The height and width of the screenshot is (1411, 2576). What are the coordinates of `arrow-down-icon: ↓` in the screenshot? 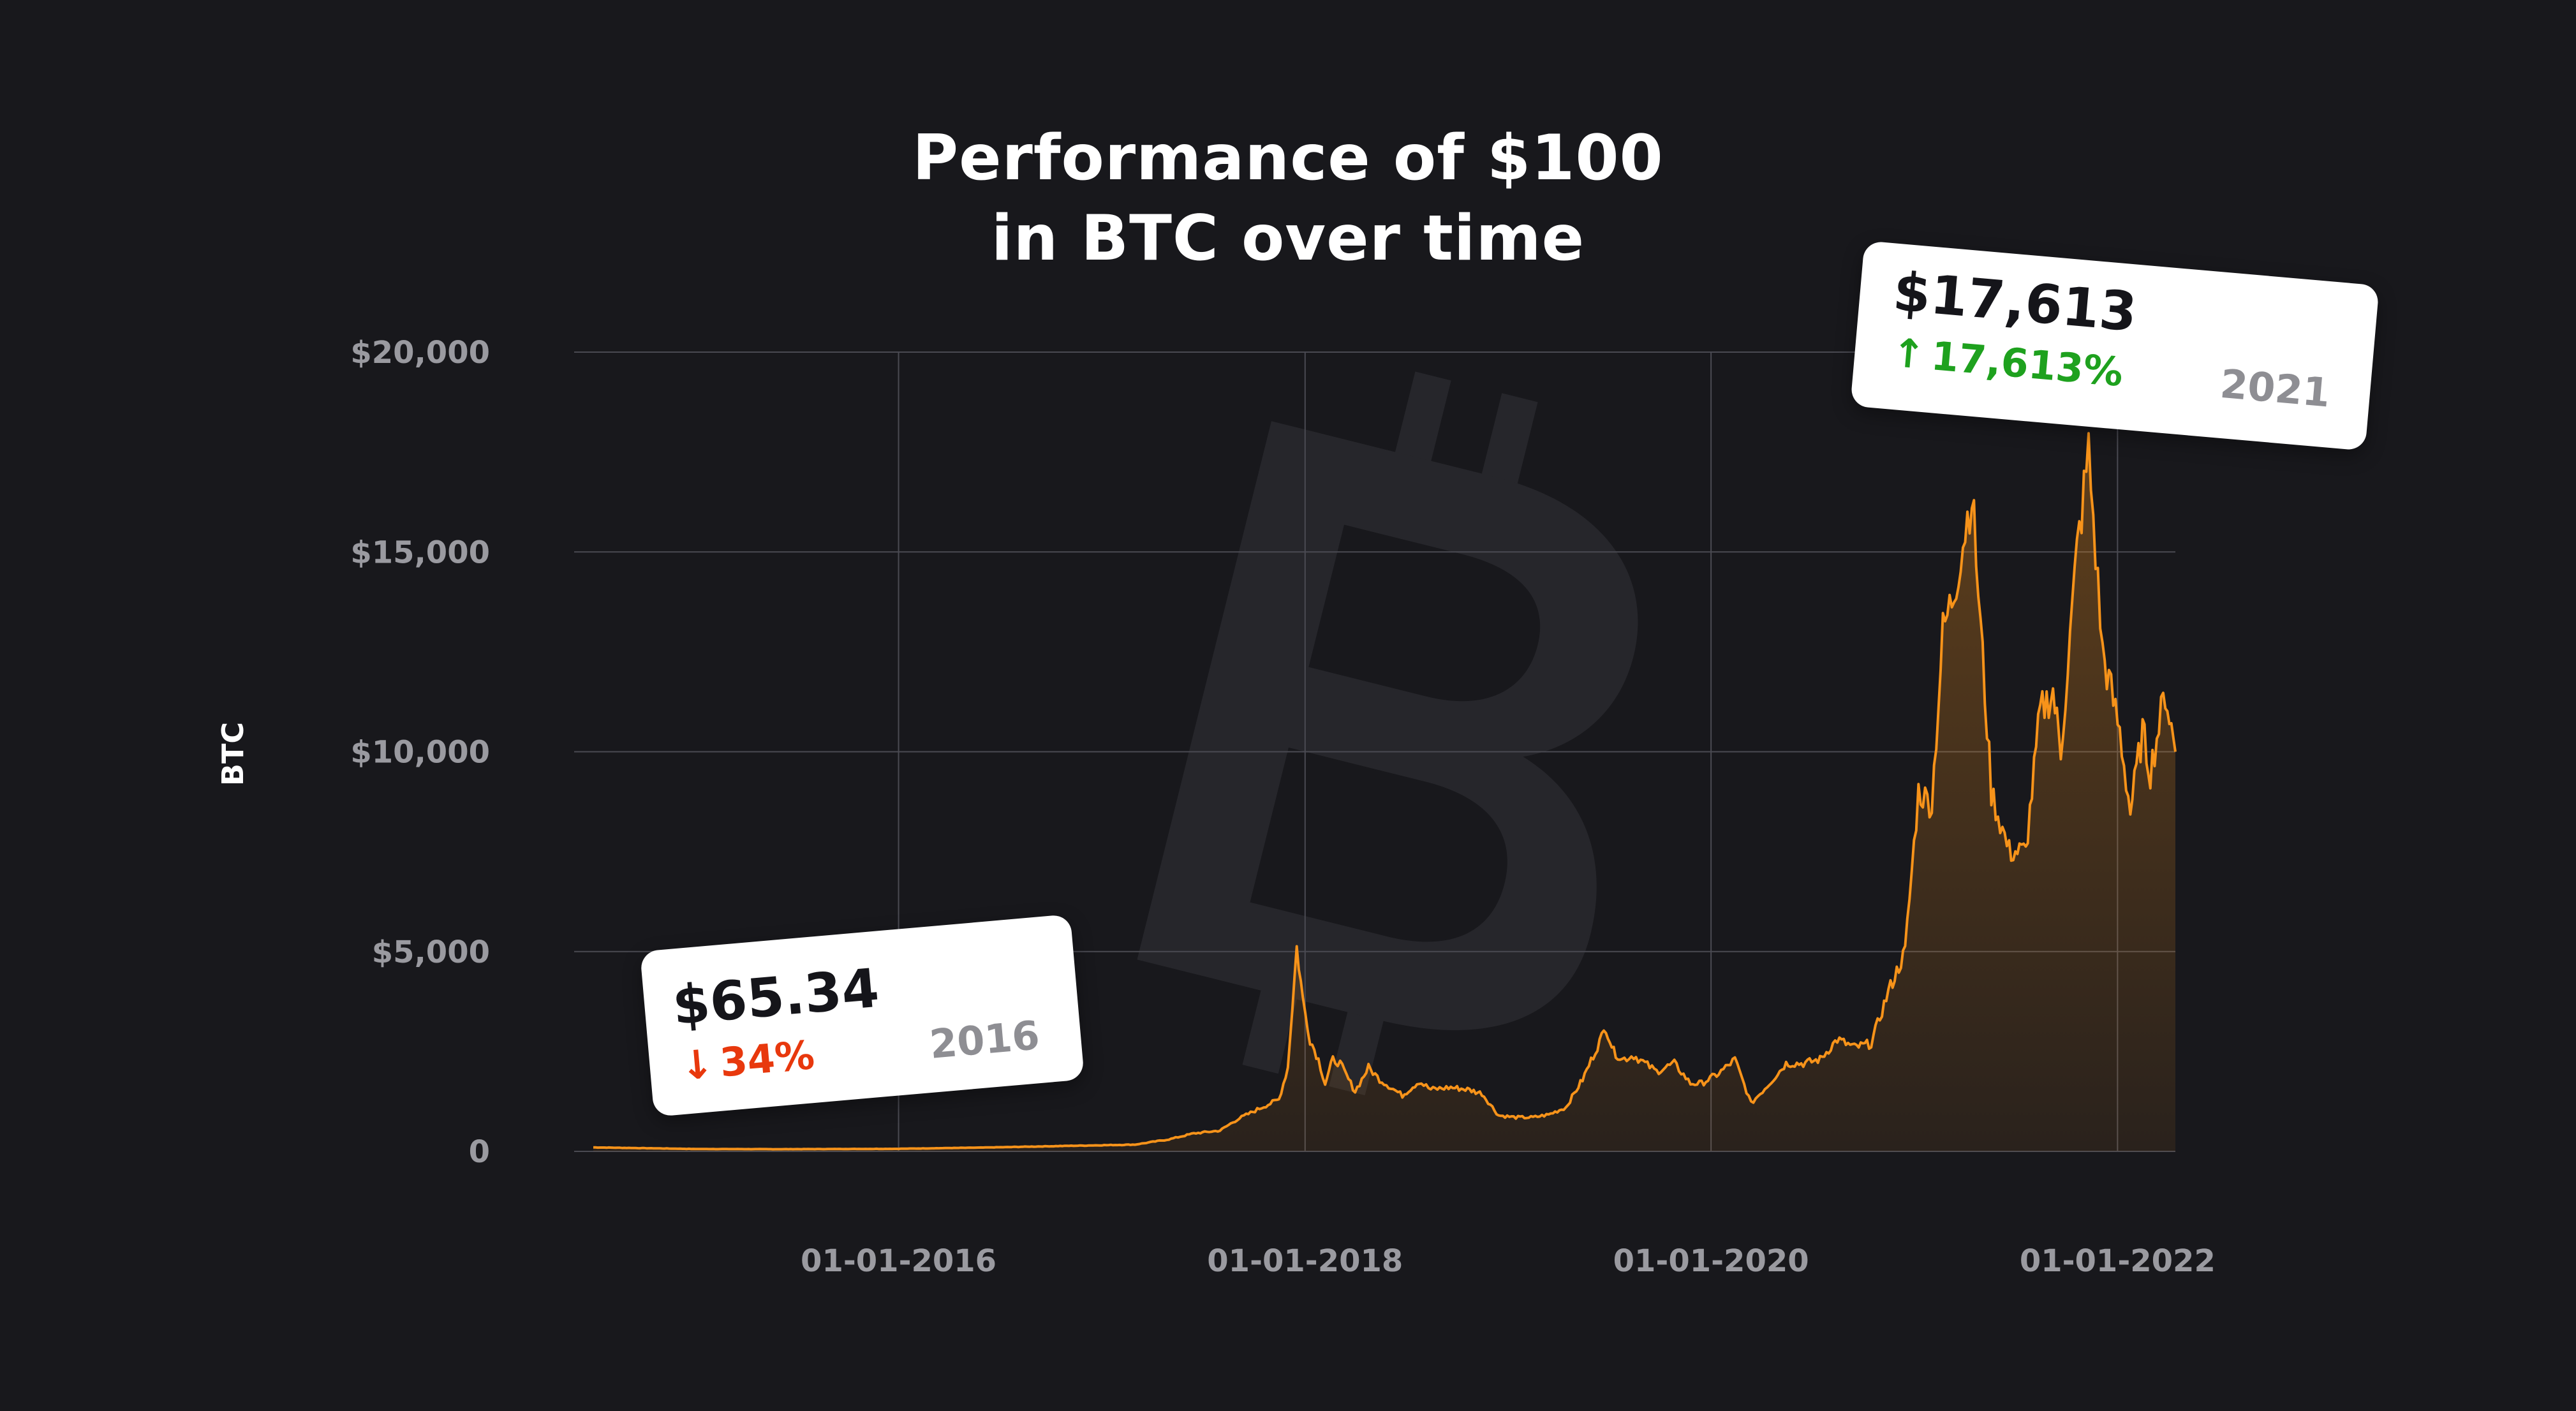 It's located at (697, 1065).